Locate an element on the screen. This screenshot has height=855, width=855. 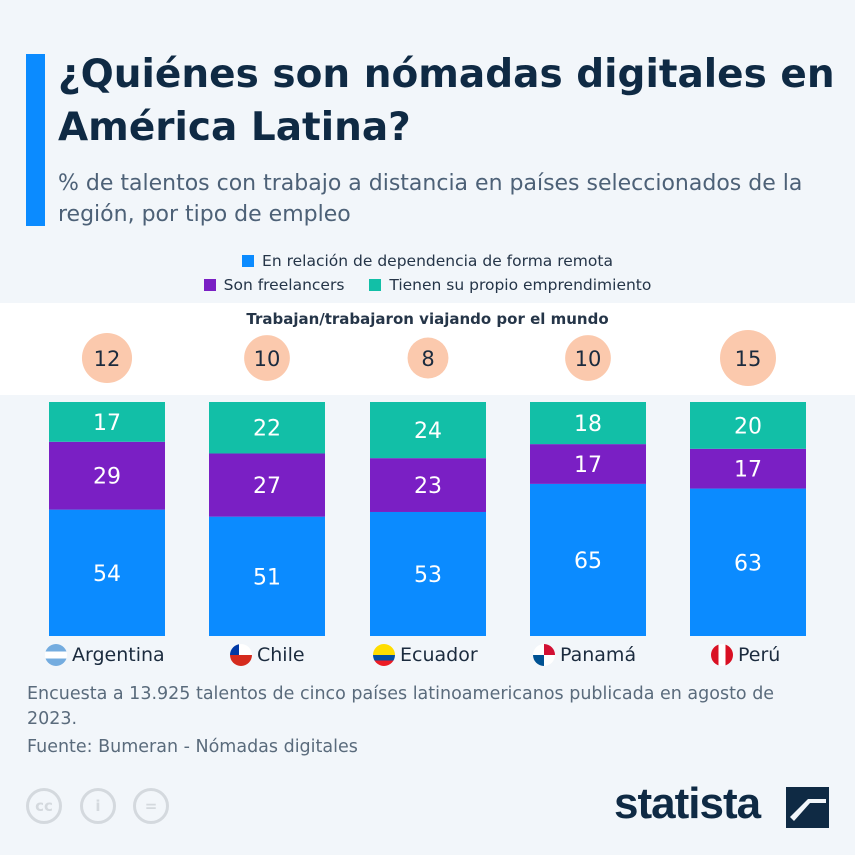
statista-logo-mark is located at coordinates (807, 807).